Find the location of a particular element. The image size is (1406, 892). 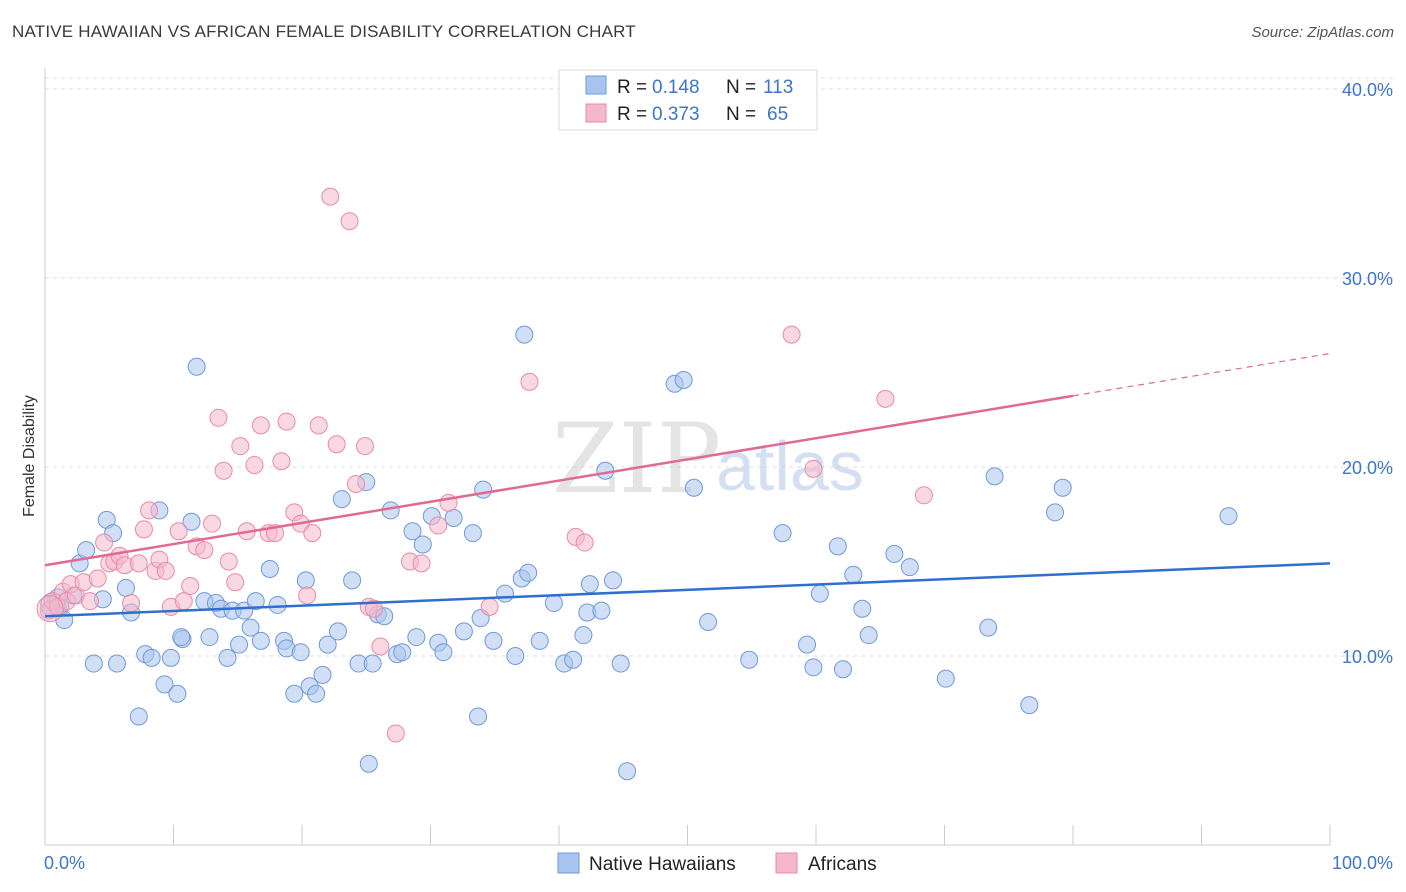

legend-r-label-2: R = is located at coordinates (632, 114).